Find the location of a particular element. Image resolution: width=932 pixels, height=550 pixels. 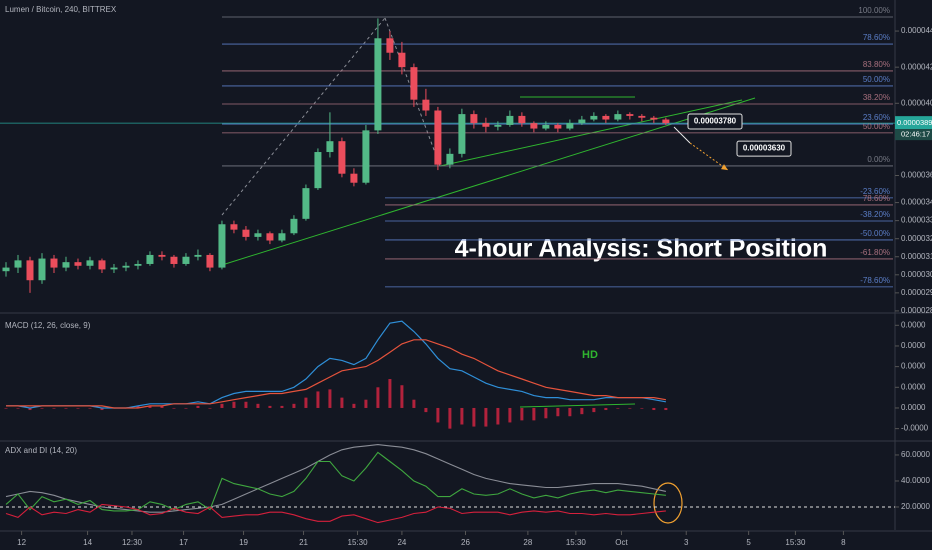

y-tick-label: -0.0000 is located at coordinates (915, 428).